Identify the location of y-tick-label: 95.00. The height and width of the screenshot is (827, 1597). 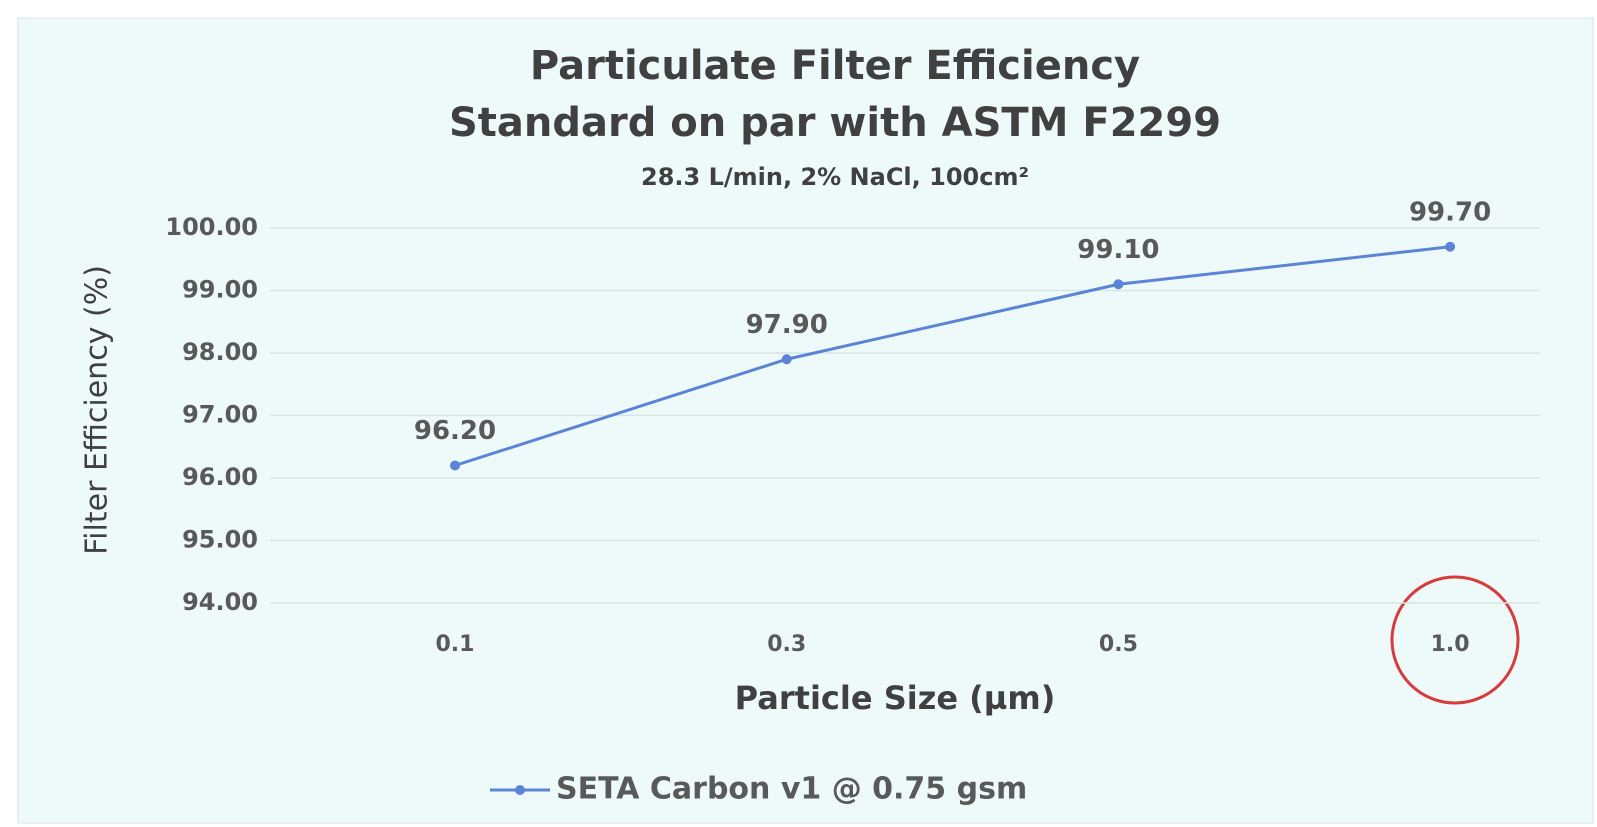
(220, 540).